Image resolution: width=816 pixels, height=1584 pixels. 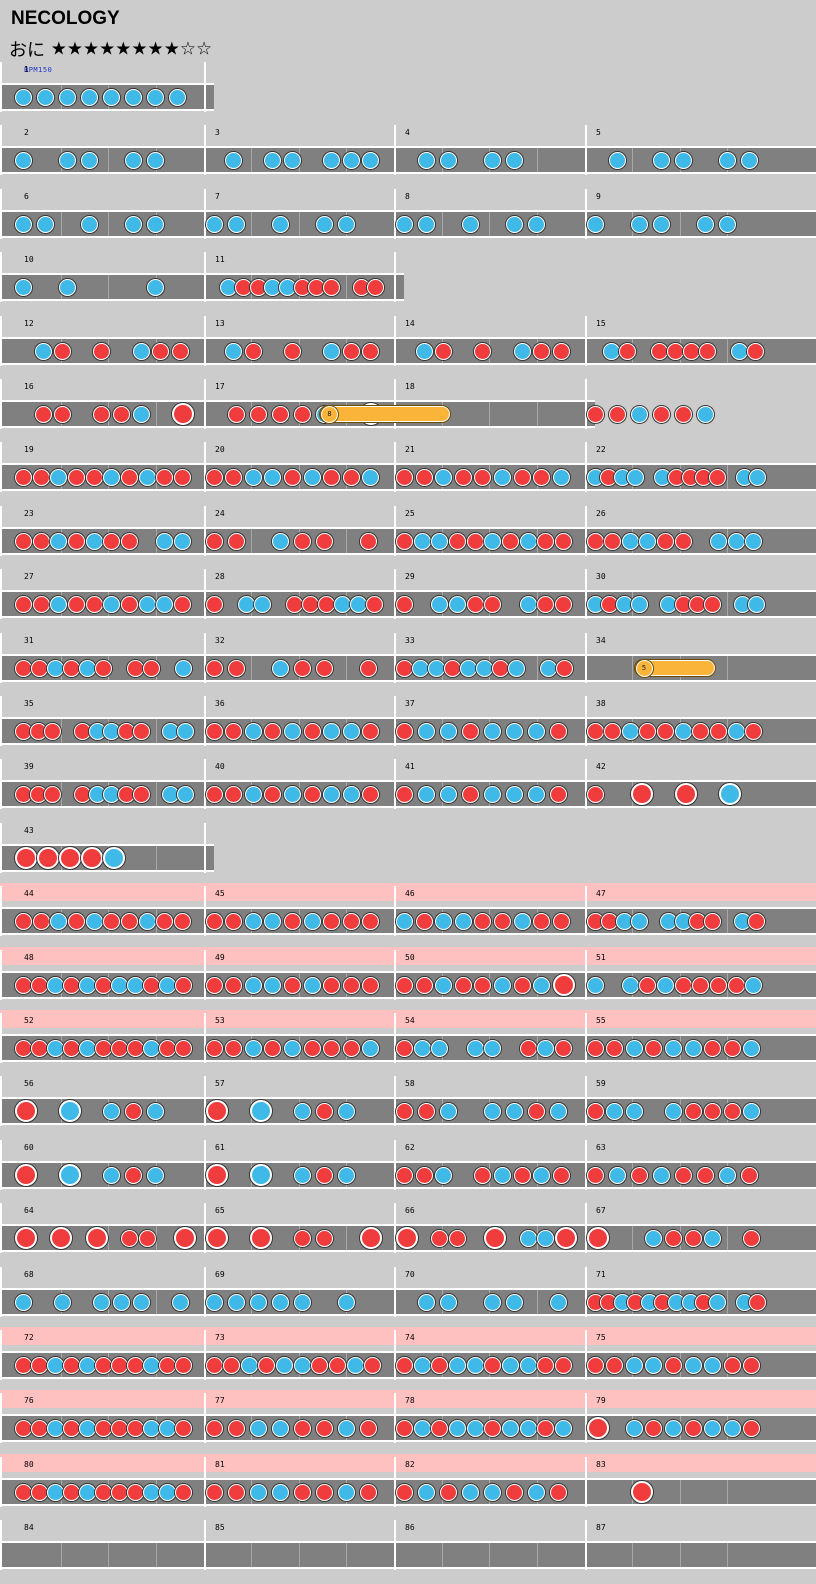 What do you see at coordinates (408, 1555) in the screenshot?
I see `note-lane` at bounding box center [408, 1555].